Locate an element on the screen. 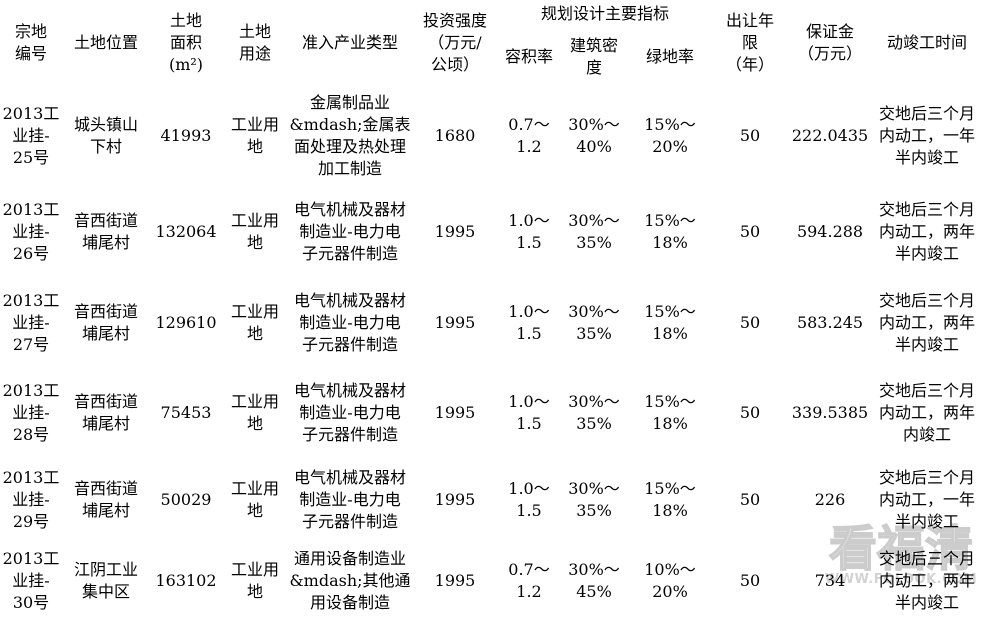 The width and height of the screenshot is (982, 620). cell-parcel-id: 2013工 业挂- 29号 is located at coordinates (31, 499).